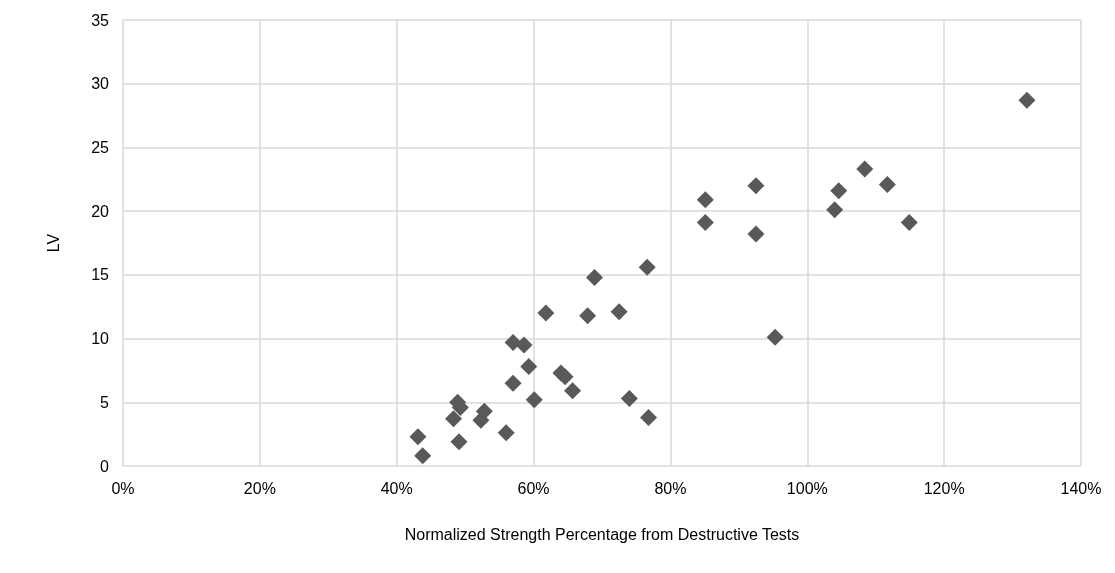 This screenshot has height=573, width=1115. Describe the element at coordinates (53, 243) in the screenshot. I see `y-axis-title: LV` at that location.